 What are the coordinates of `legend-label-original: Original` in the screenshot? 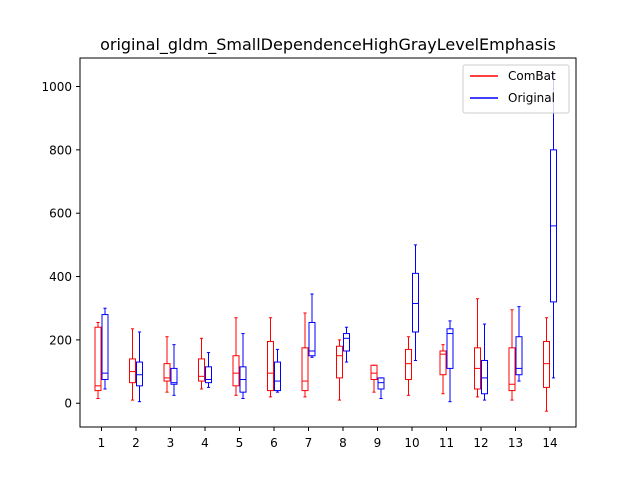 It's located at (531, 98).